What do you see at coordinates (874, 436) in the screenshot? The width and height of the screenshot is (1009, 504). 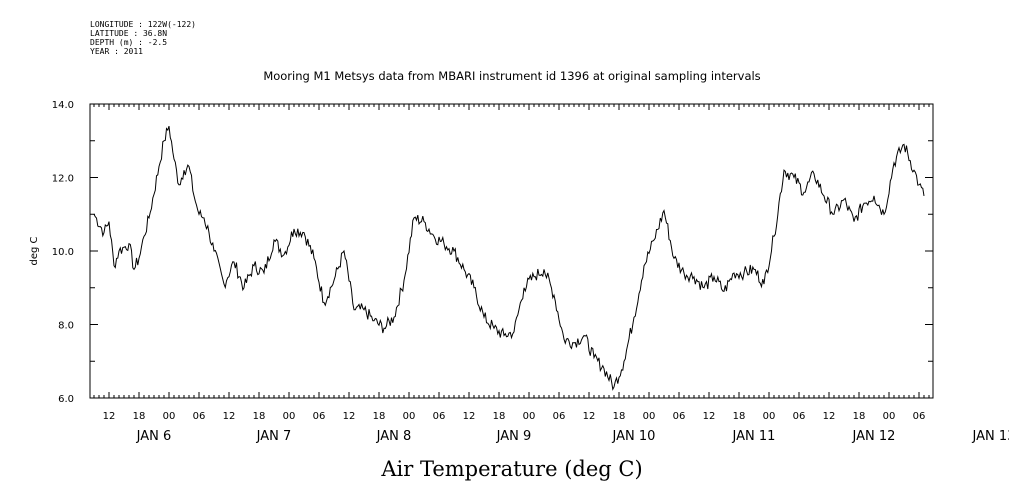 I see `day-label: JAN 12` at bounding box center [874, 436].